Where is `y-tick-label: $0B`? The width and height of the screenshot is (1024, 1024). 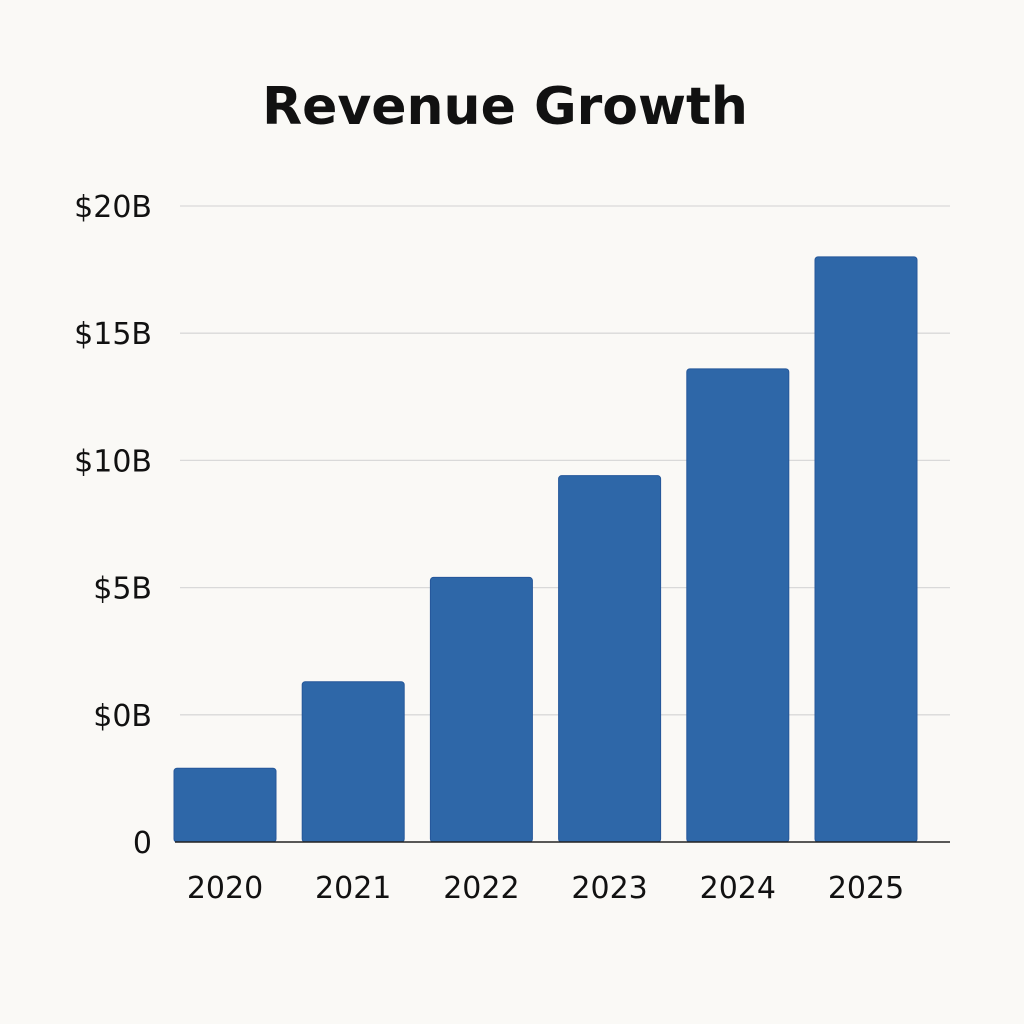
y-tick-label: $0B is located at coordinates (122, 716).